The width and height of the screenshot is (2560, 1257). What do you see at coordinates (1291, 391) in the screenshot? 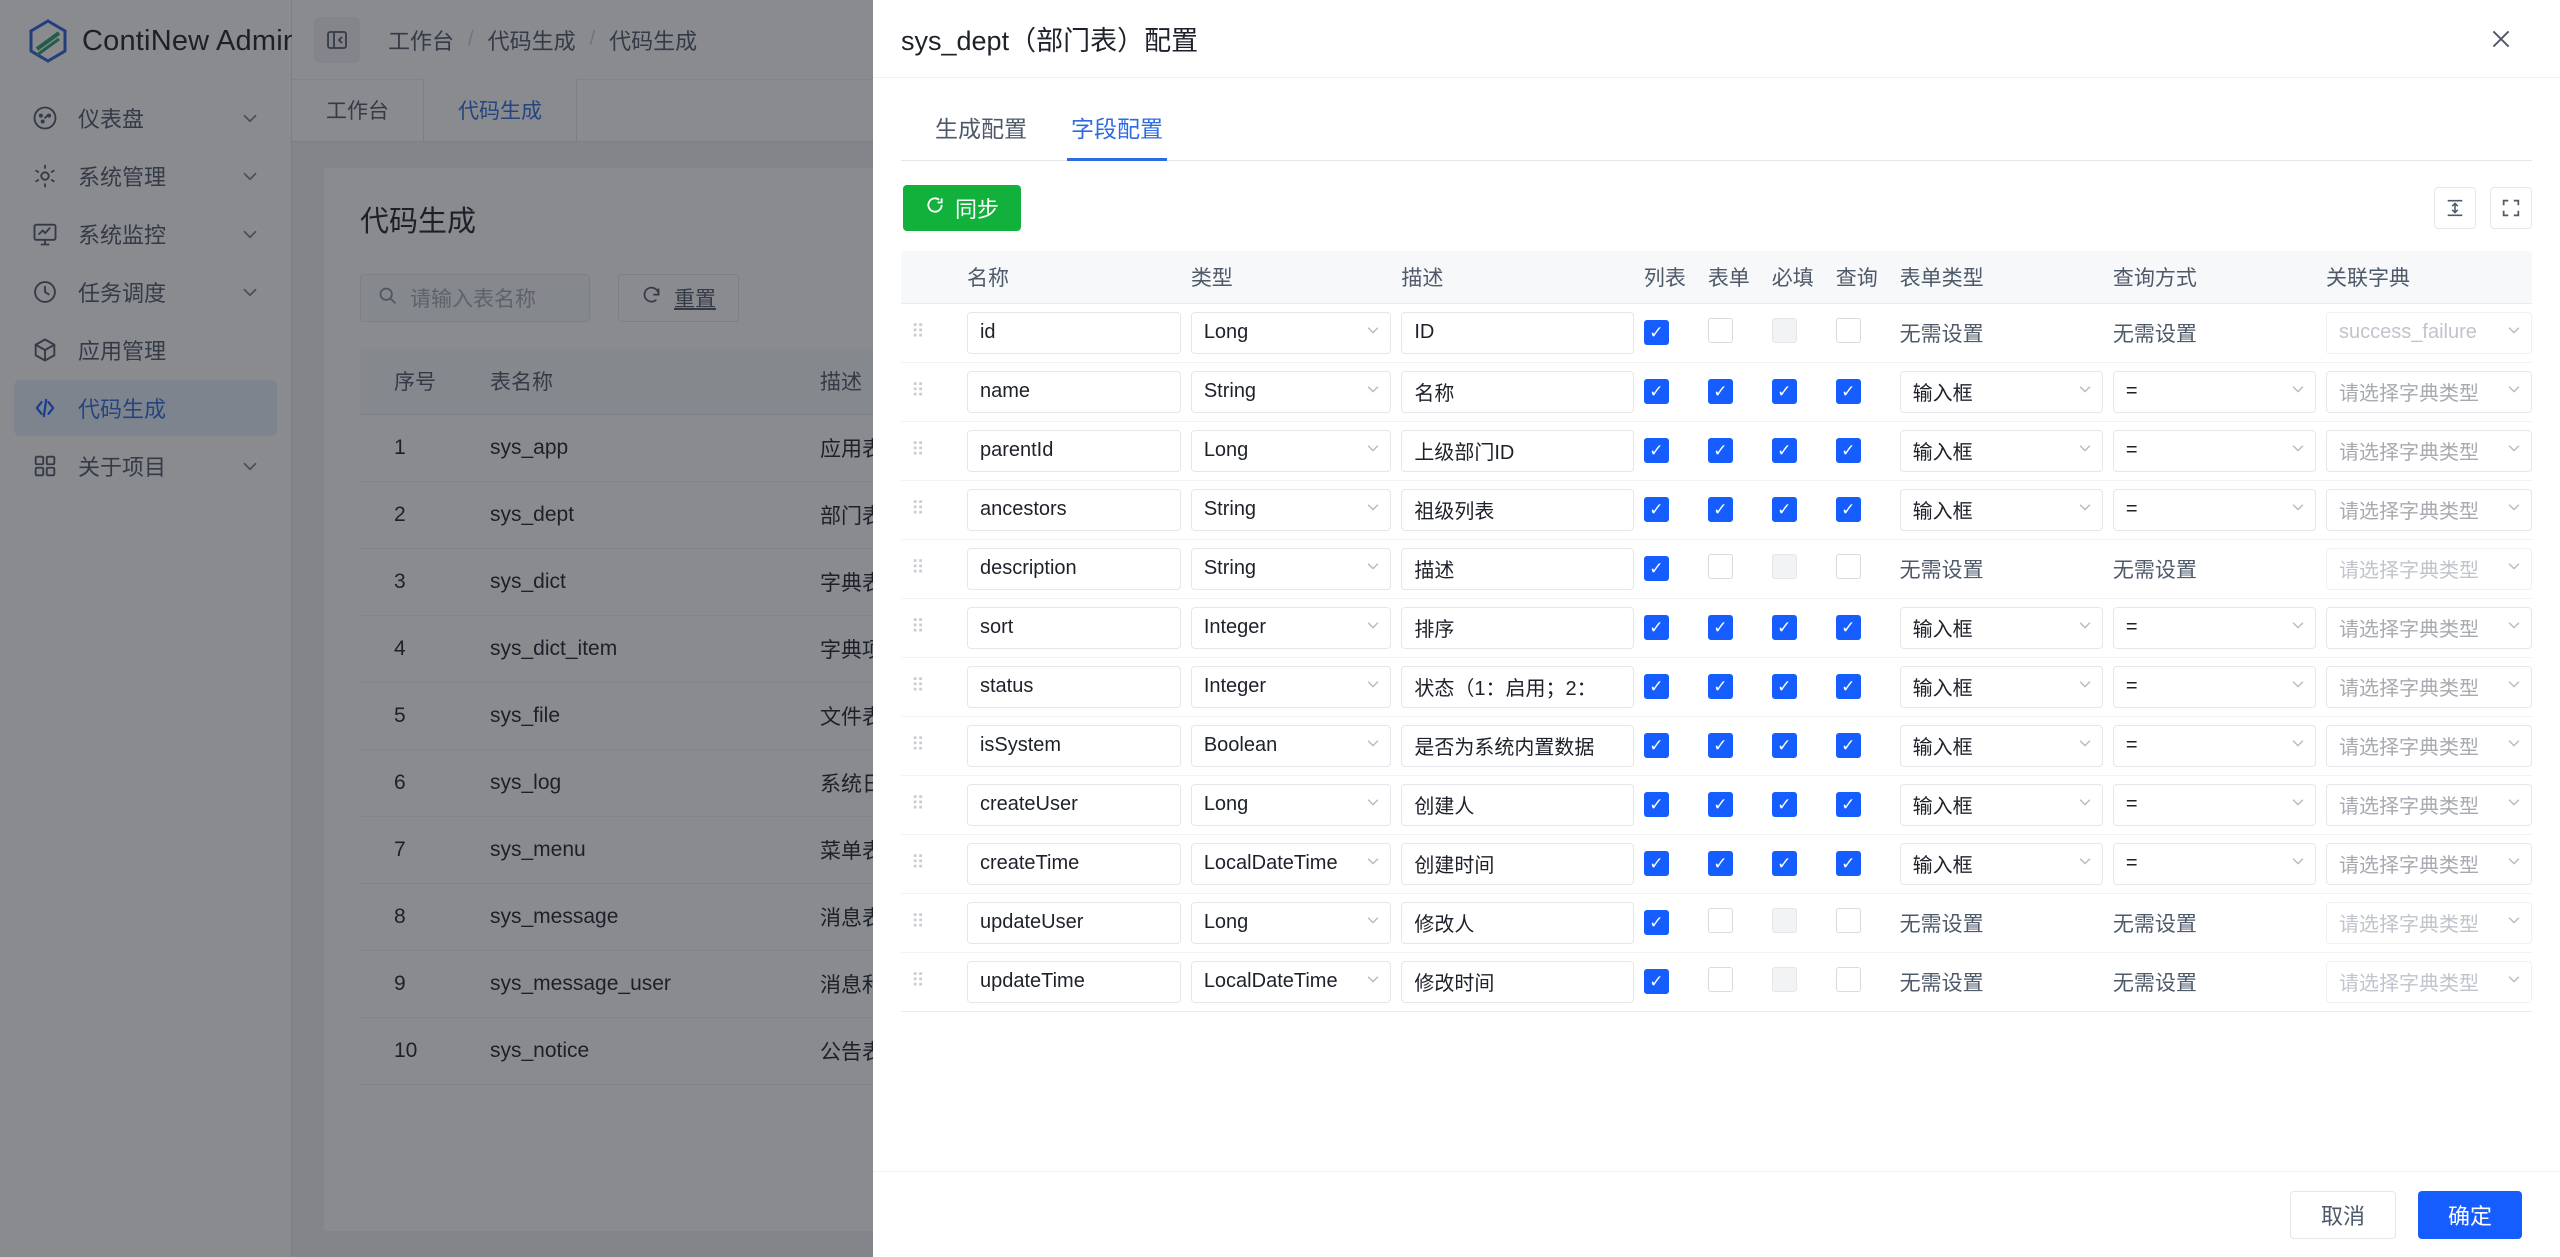
I see `field-type-value: String` at bounding box center [1291, 391].